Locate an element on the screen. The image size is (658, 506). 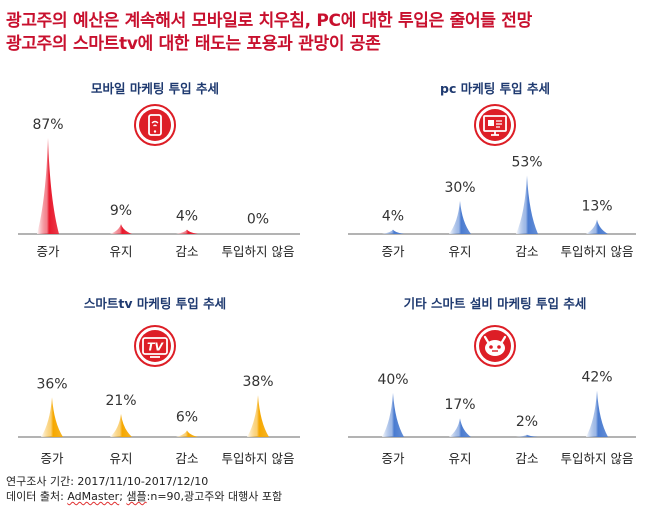
footer-sample-word: 샘플 is located at coordinates (136, 496).